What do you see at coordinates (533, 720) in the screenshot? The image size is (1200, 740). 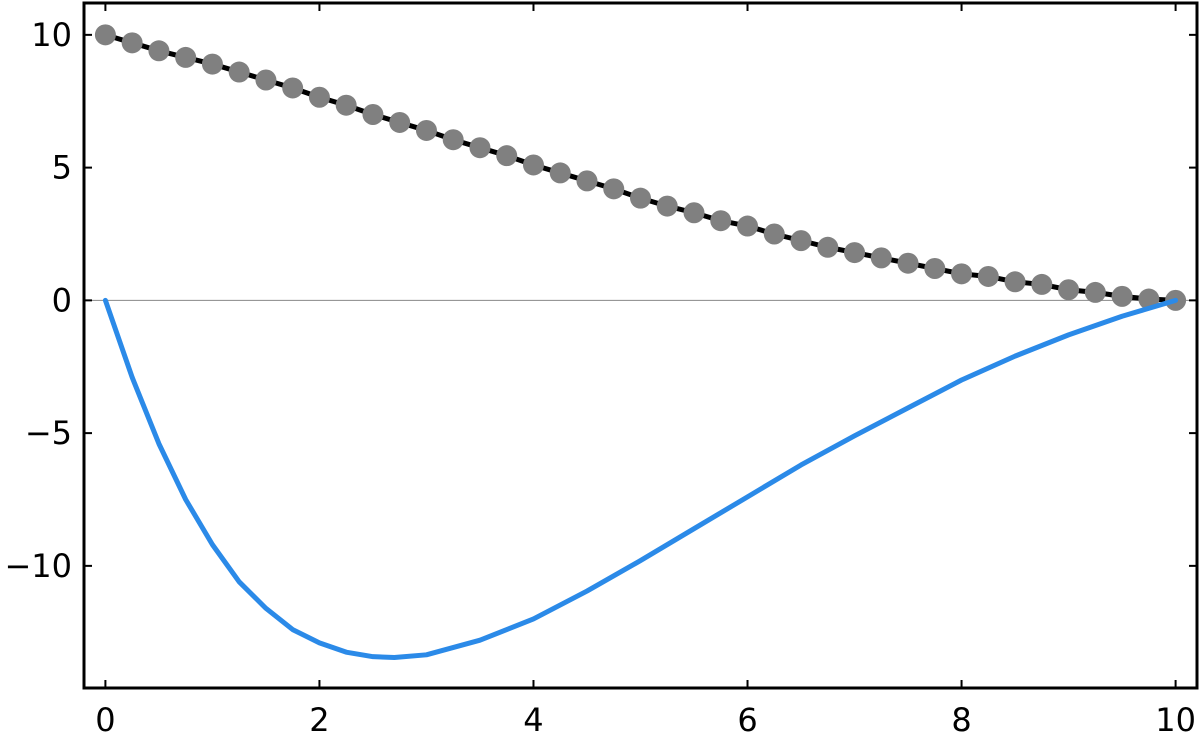 I see `x-tick-label: 4` at bounding box center [533, 720].